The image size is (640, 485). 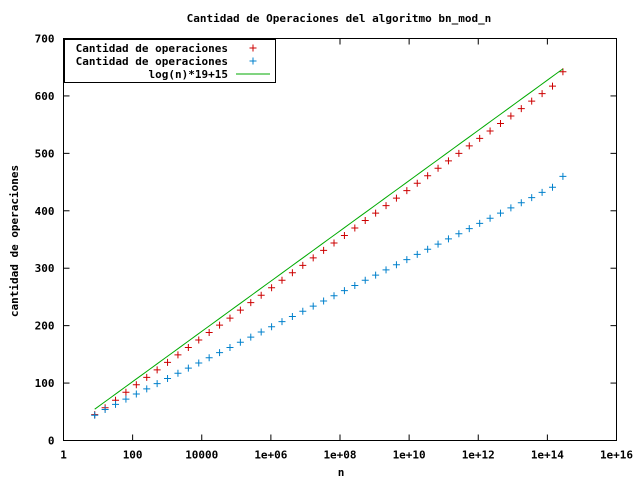 I want to click on y-tick-label: 300, so click(x=45, y=268).